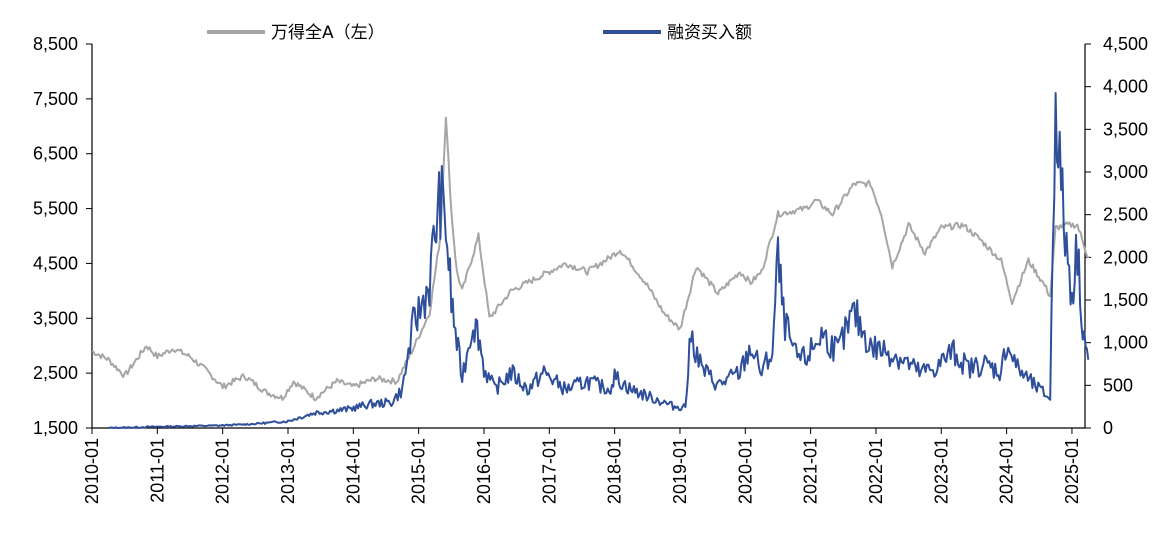  Describe the element at coordinates (92, 471) in the screenshot. I see `x-tick-label: 2010-01` at that location.